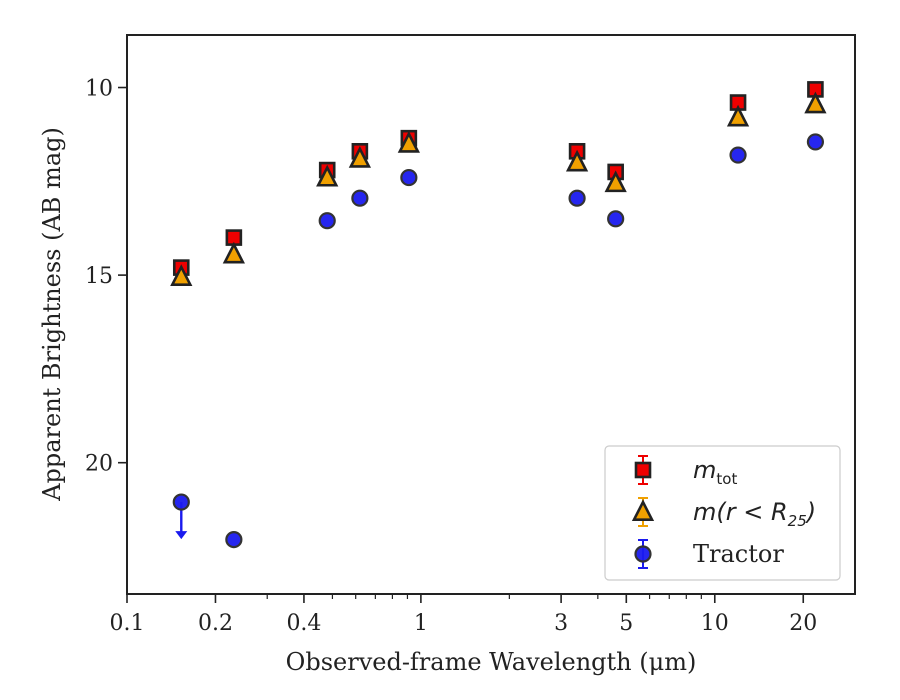  Describe the element at coordinates (127, 623) in the screenshot. I see `x-tick-label: 0.1` at that location.